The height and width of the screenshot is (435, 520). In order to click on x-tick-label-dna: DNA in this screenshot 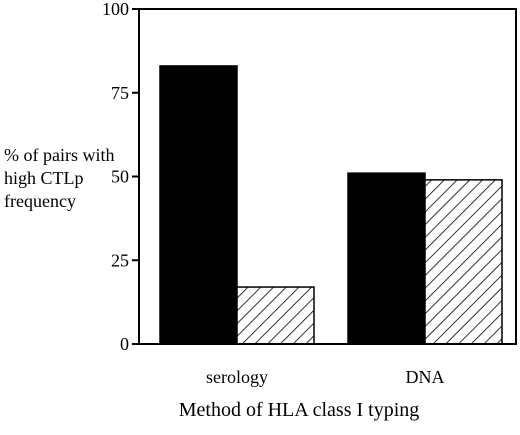, I will do `click(425, 377)`.